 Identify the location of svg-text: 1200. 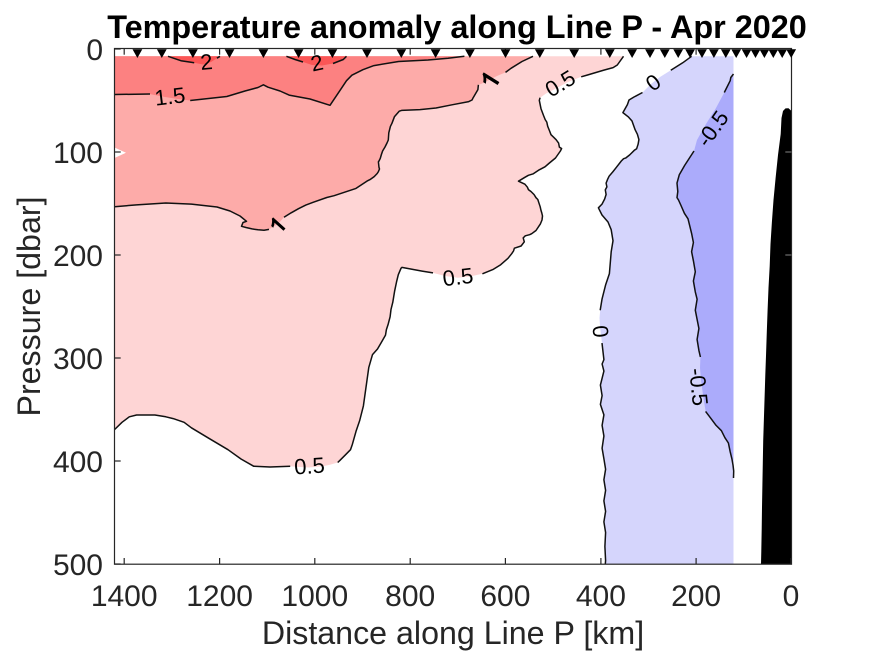
(219, 596).